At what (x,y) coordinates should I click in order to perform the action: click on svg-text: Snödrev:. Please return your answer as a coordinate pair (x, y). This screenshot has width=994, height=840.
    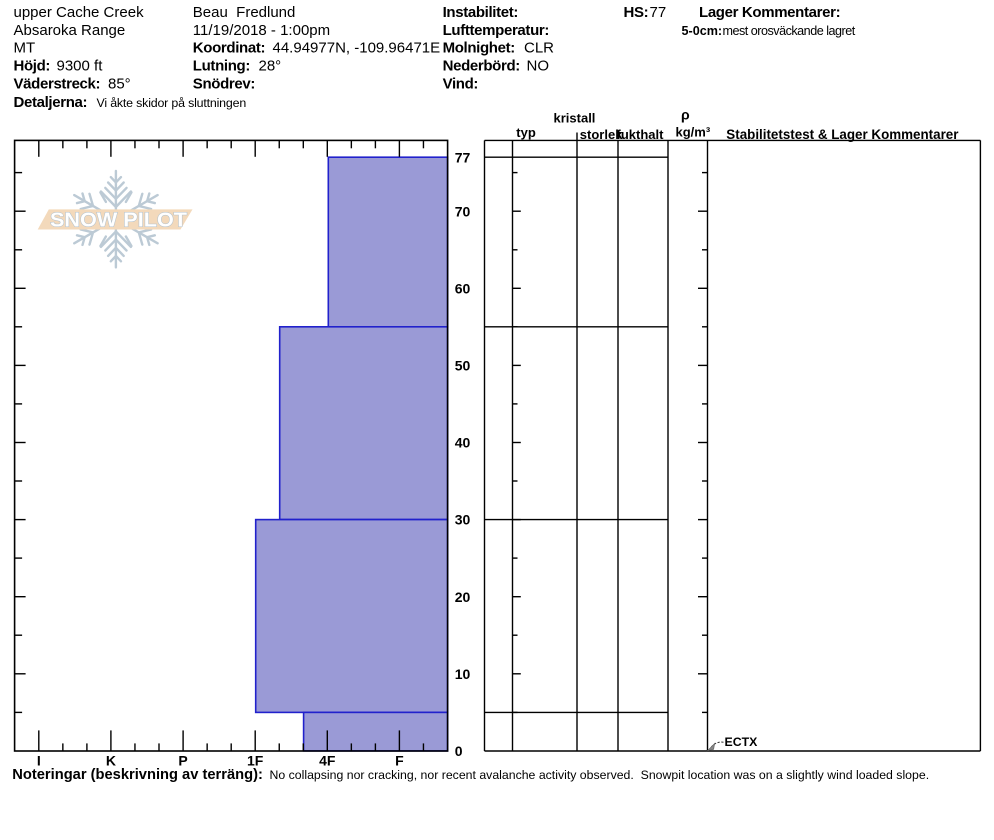
    Looking at the image, I should click on (224, 84).